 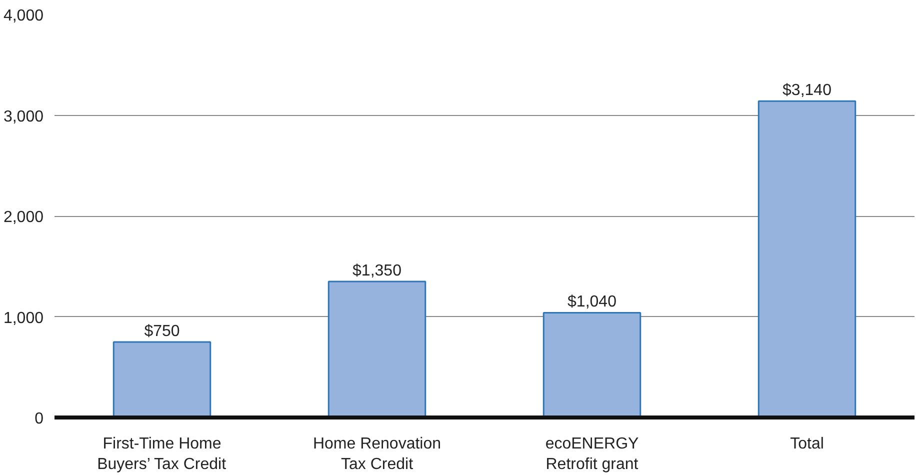 What do you see at coordinates (39, 419) in the screenshot?
I see `y-tick-label: 0` at bounding box center [39, 419].